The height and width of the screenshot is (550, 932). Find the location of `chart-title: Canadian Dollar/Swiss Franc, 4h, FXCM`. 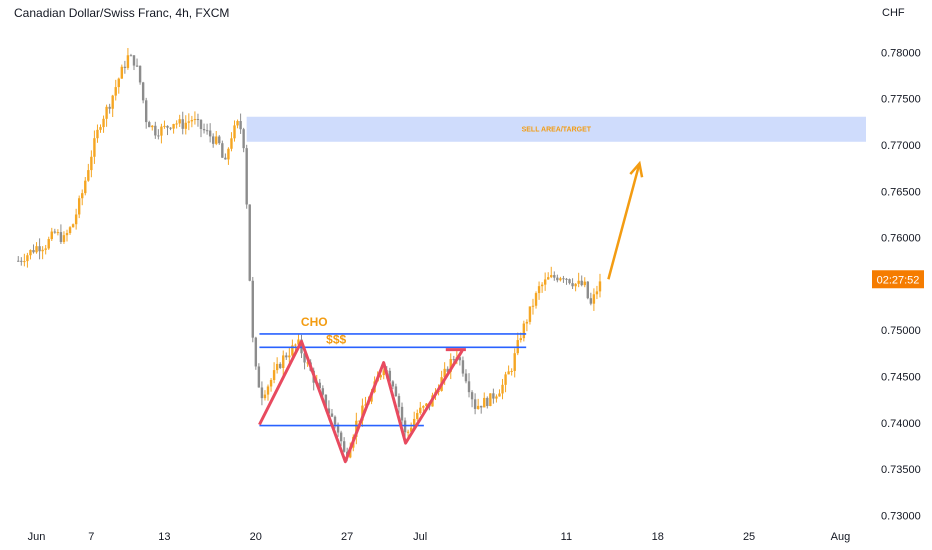

chart-title: Canadian Dollar/Swiss Franc, 4h, FXCM is located at coordinates (122, 13).